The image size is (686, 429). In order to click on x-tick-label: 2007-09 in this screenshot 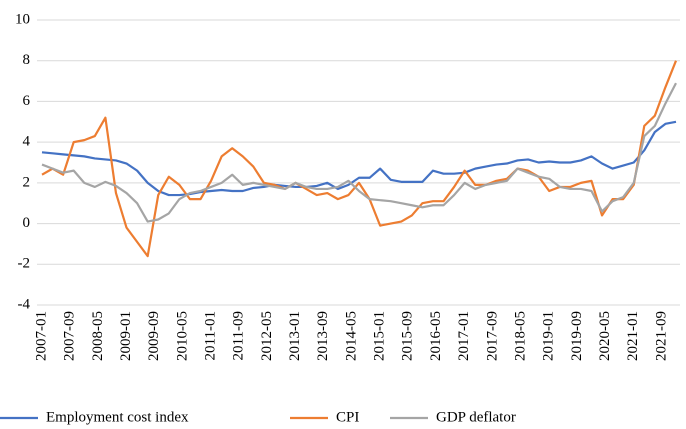, I will do `click(70, 336)`.